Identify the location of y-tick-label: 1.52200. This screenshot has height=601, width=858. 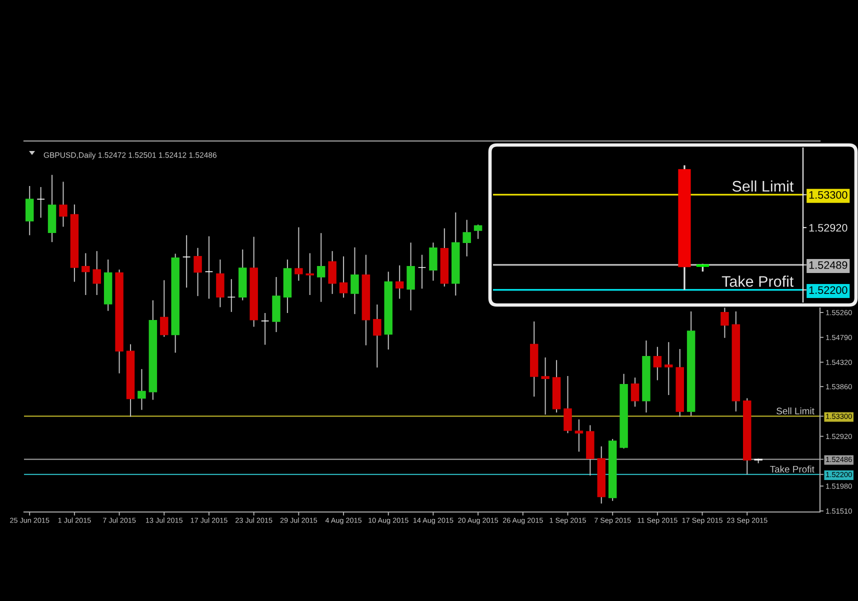
(828, 290).